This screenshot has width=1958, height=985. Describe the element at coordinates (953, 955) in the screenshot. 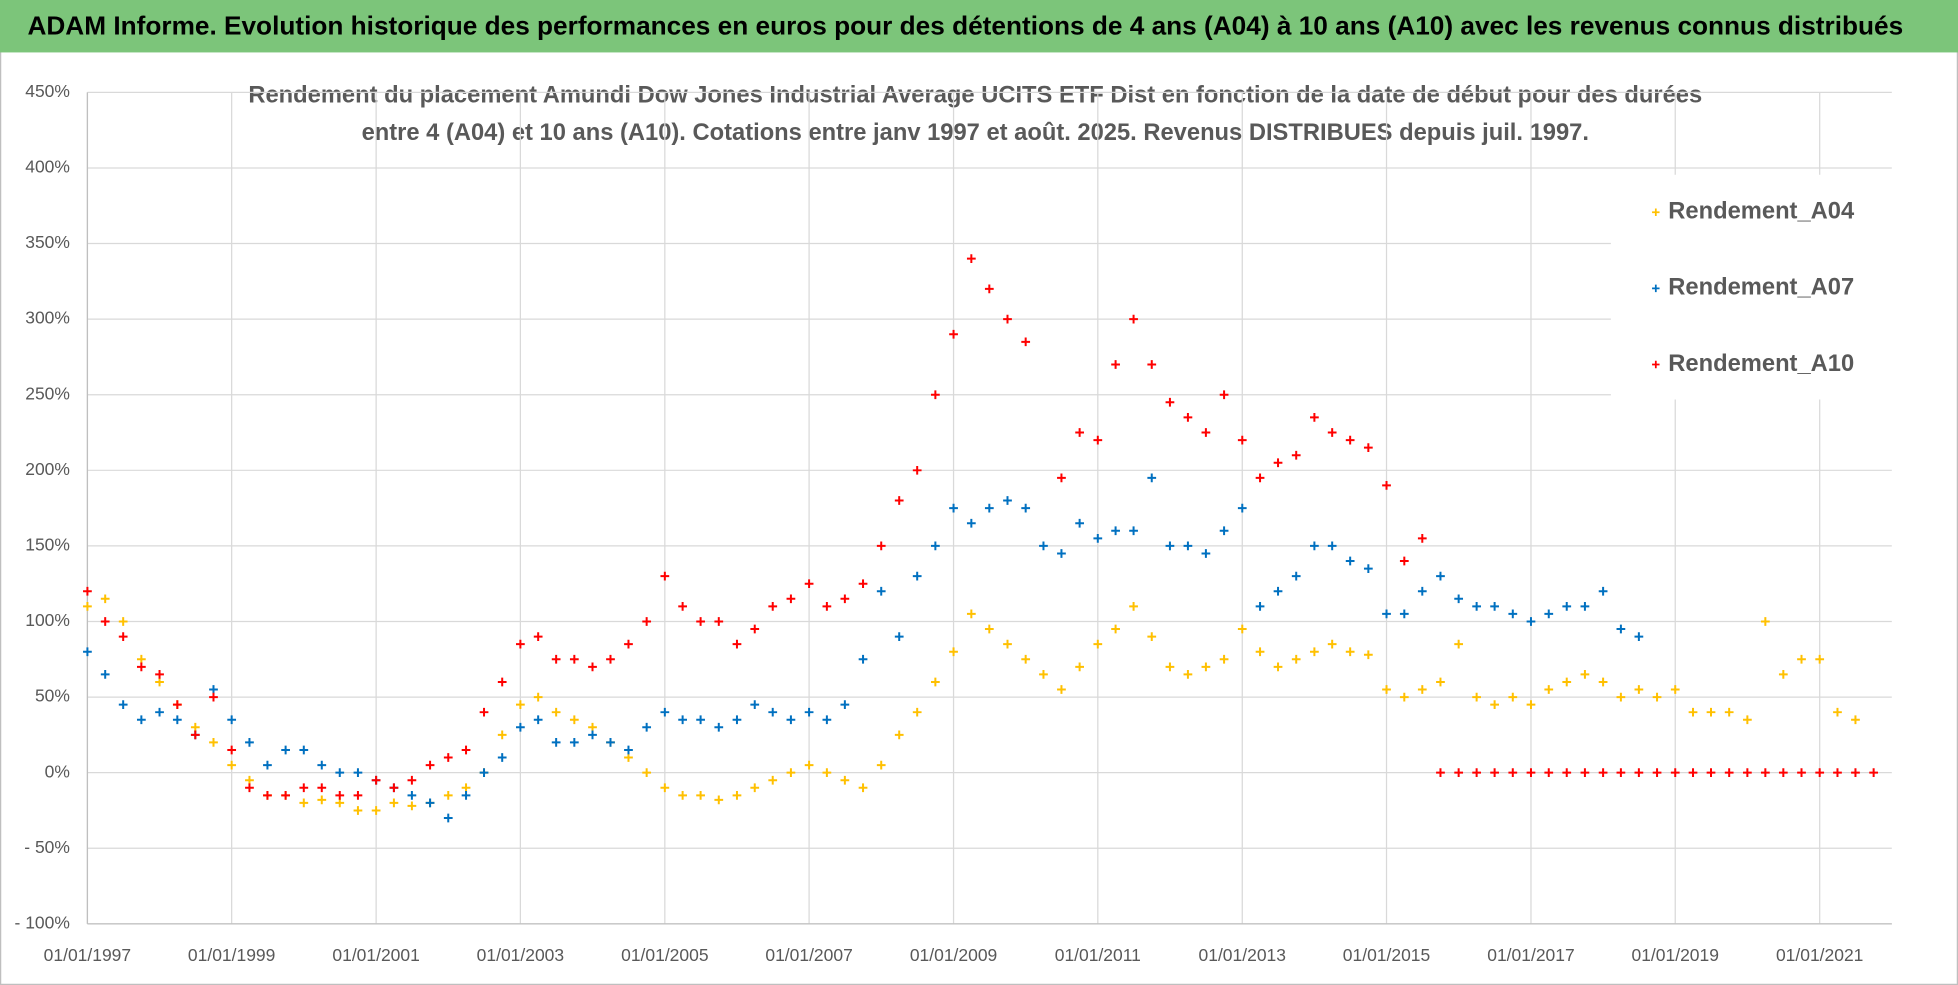

I see `x-tick-label: 01/01/2009` at that location.